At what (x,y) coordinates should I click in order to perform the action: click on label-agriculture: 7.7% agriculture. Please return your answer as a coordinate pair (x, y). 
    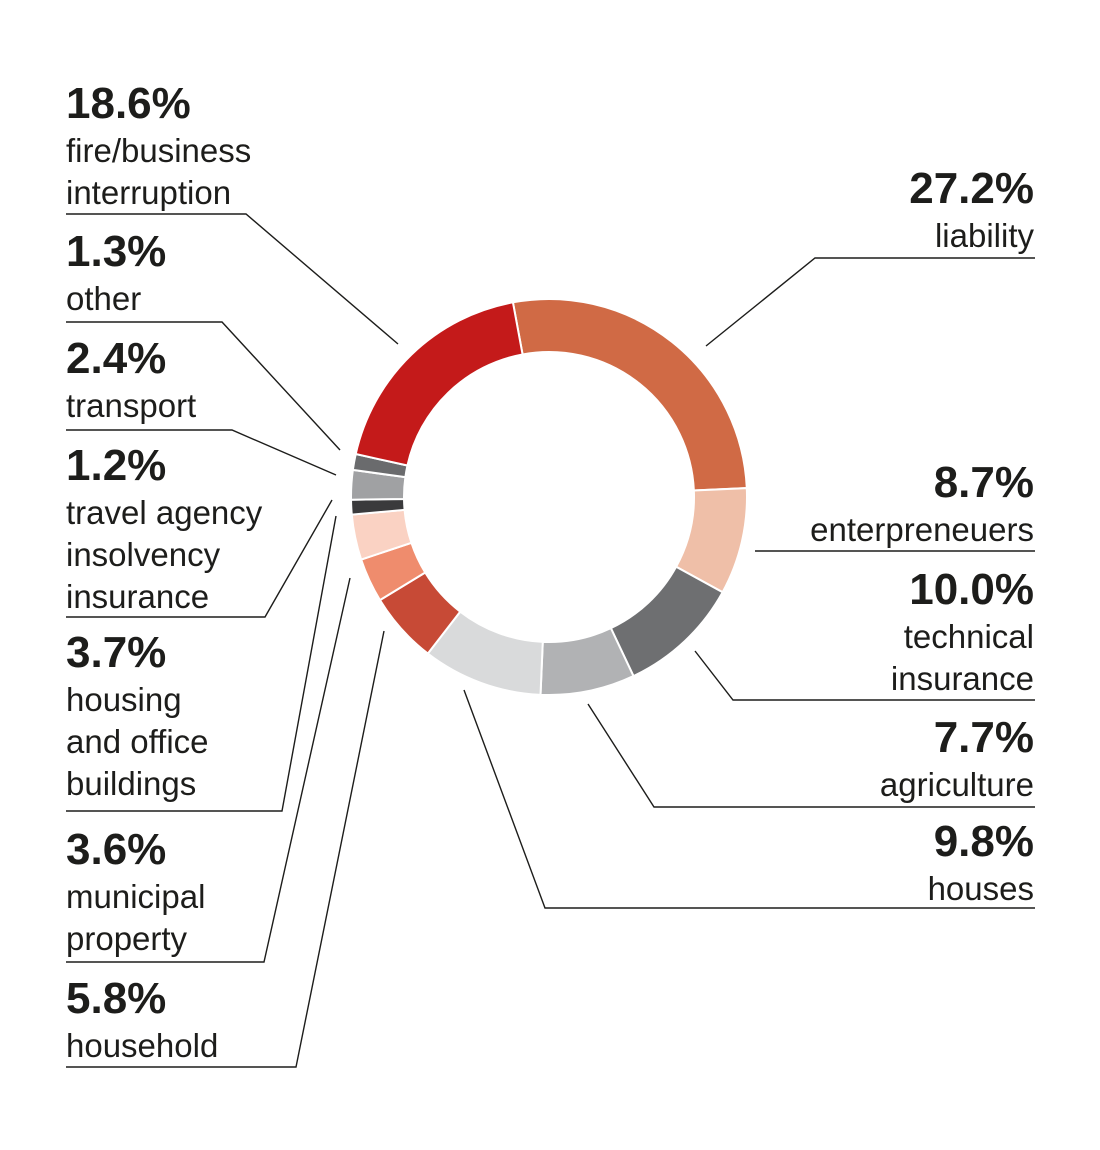
    Looking at the image, I should click on (957, 758).